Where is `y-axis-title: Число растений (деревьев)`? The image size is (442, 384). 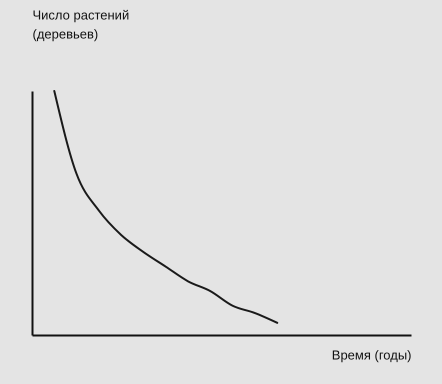
y-axis-title: Число растений (деревьев) is located at coordinates (81, 25).